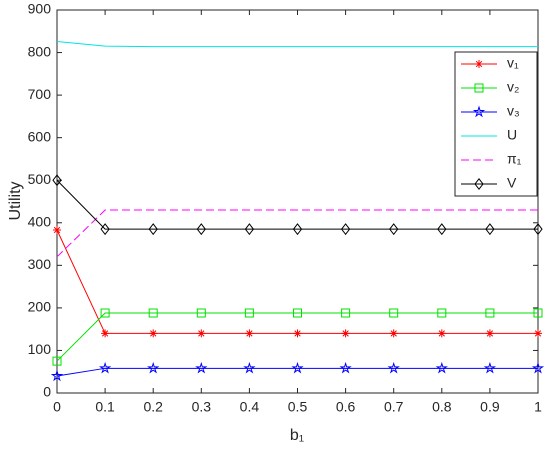  Describe the element at coordinates (47, 392) in the screenshot. I see `y-tick-label: 0` at that location.